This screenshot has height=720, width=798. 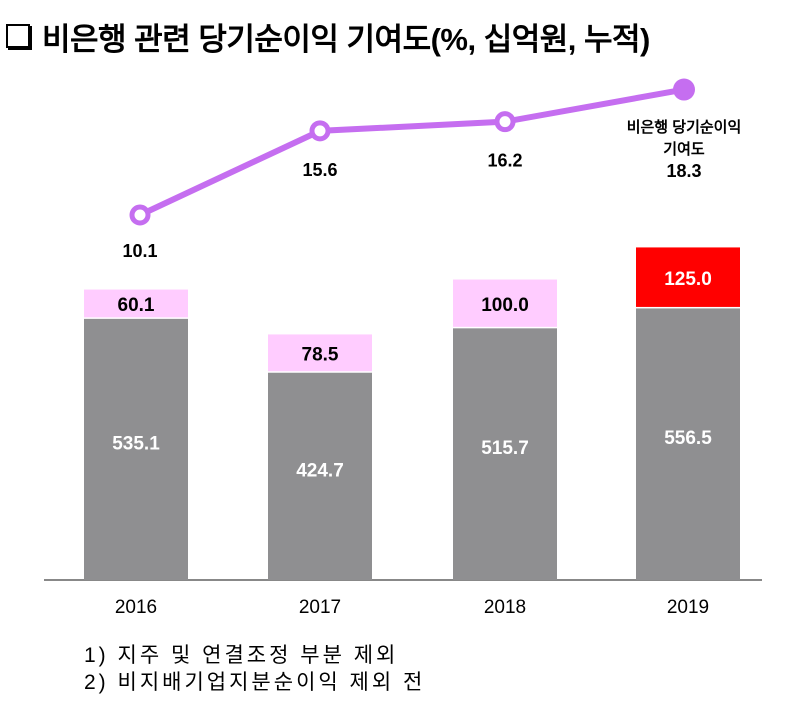 I want to click on bar-increment-2017, so click(x=320, y=353).